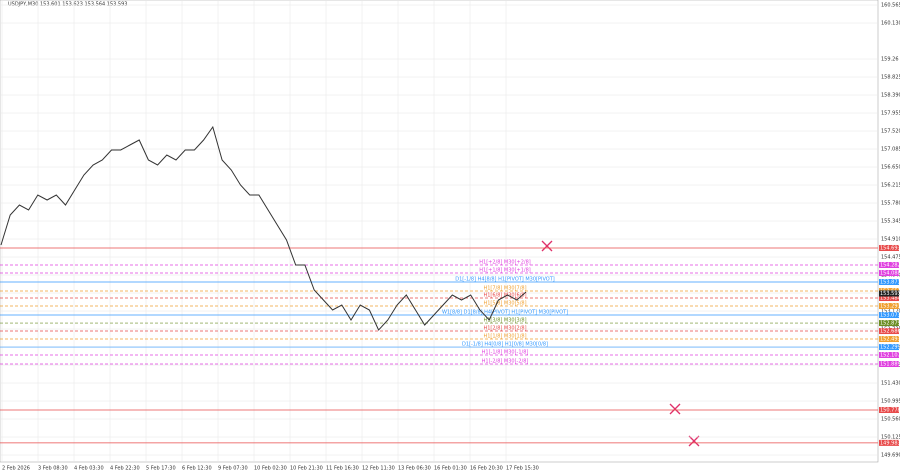  What do you see at coordinates (522, 469) in the screenshot?
I see `x-tick-label: 17 Feb 15:30` at bounding box center [522, 469].